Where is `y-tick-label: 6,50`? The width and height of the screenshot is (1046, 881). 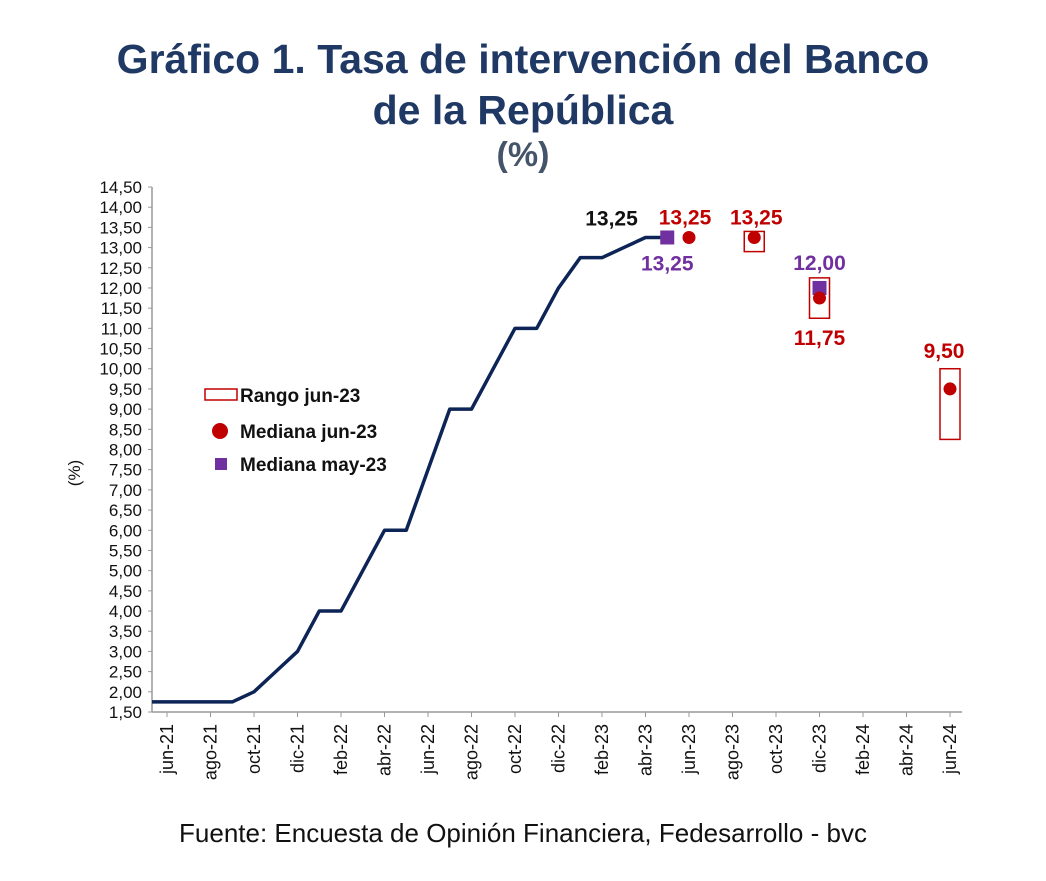
y-tick-label: 6,50 is located at coordinates (125, 510).